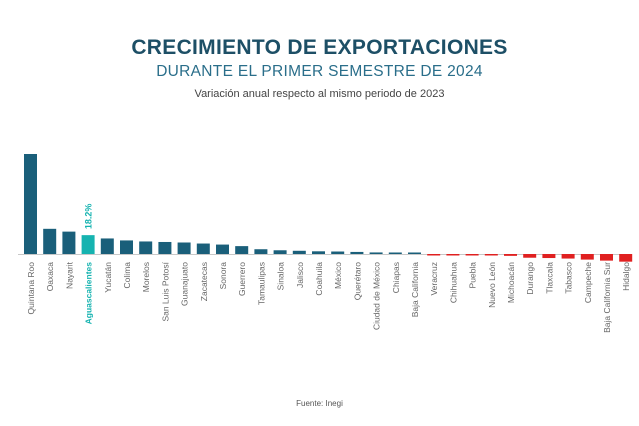  I want to click on x-tick-label: Quintana Roo, so click(31, 288).